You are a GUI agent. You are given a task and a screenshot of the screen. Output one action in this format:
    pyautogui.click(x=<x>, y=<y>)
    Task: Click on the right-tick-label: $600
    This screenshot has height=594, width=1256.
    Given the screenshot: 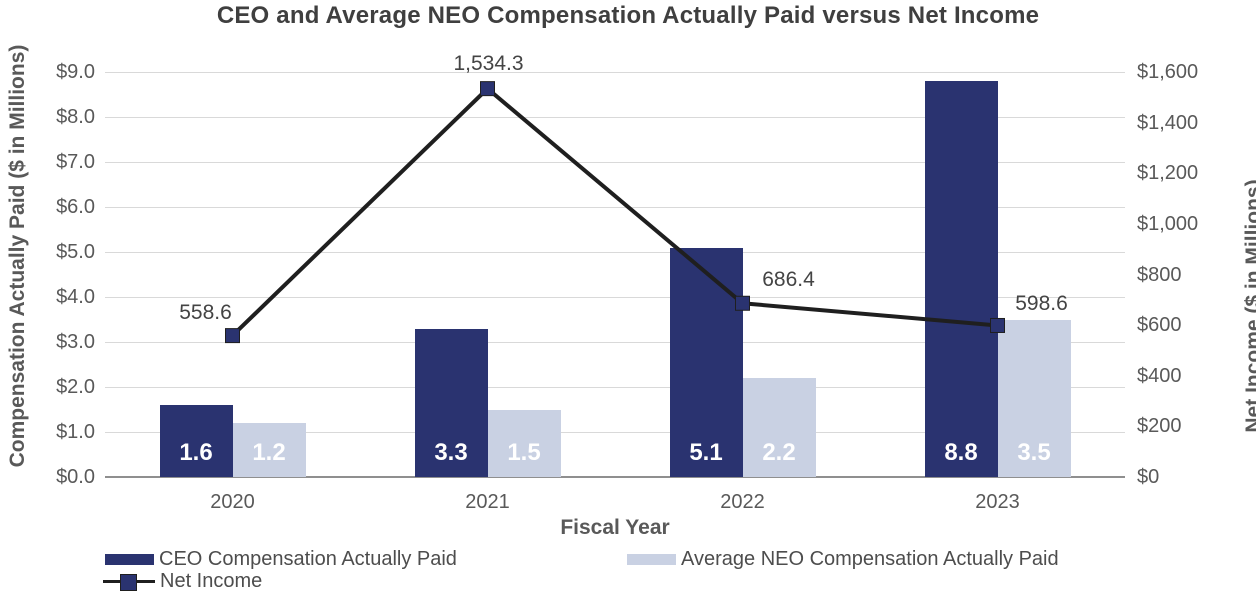 What is the action you would take?
    pyautogui.click(x=1159, y=325)
    